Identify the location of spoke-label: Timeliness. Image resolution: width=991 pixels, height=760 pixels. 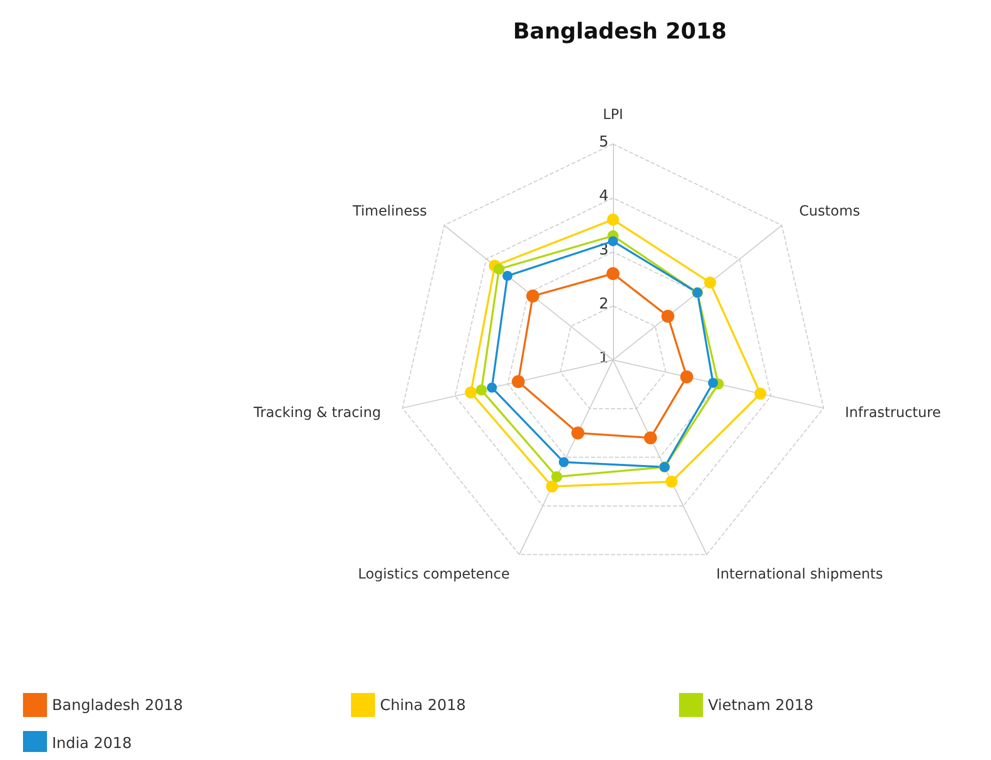
(389, 212).